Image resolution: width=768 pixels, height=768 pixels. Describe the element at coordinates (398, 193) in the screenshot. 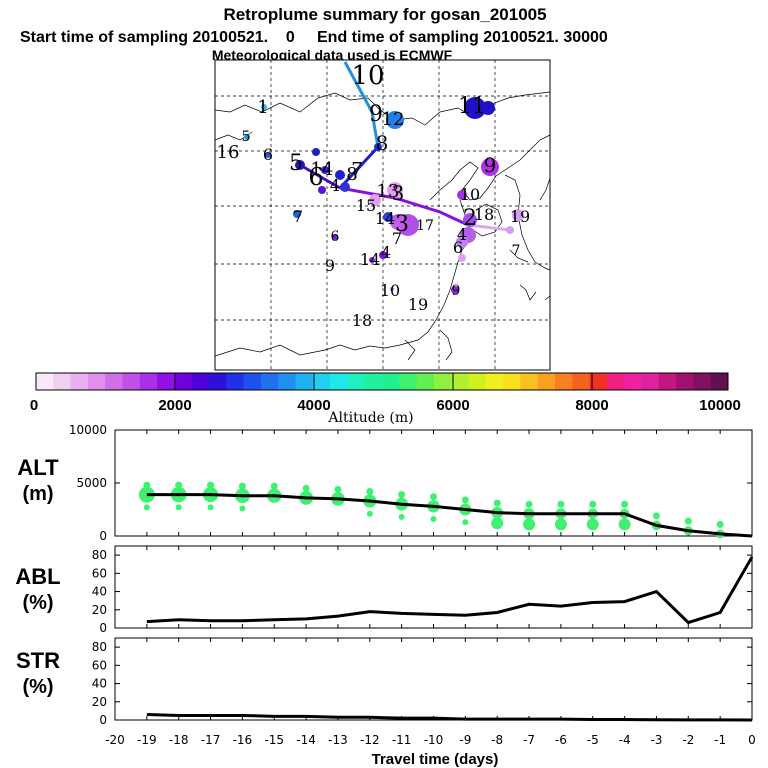

I see `map-day-label: 3` at that location.